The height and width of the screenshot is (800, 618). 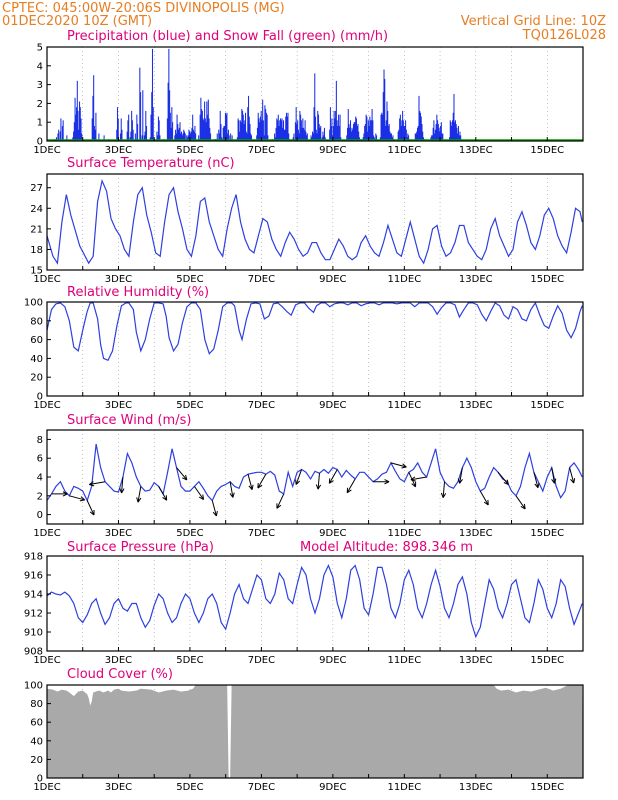 What do you see at coordinates (314, 473) in the screenshot?
I see `wind-line` at bounding box center [314, 473].